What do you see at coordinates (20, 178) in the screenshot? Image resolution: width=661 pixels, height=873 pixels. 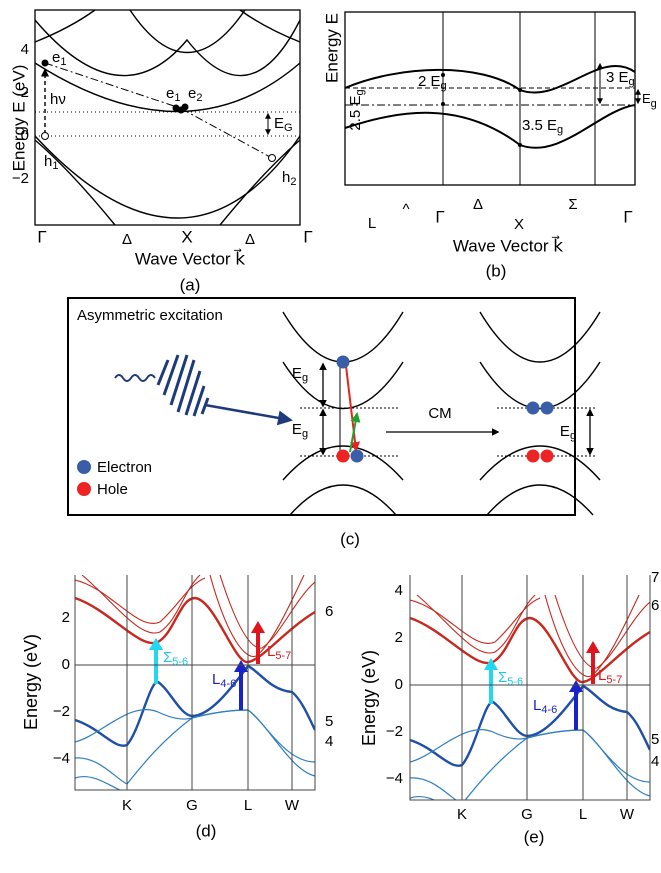 I see `y-tick-label: −2` at bounding box center [20, 178].